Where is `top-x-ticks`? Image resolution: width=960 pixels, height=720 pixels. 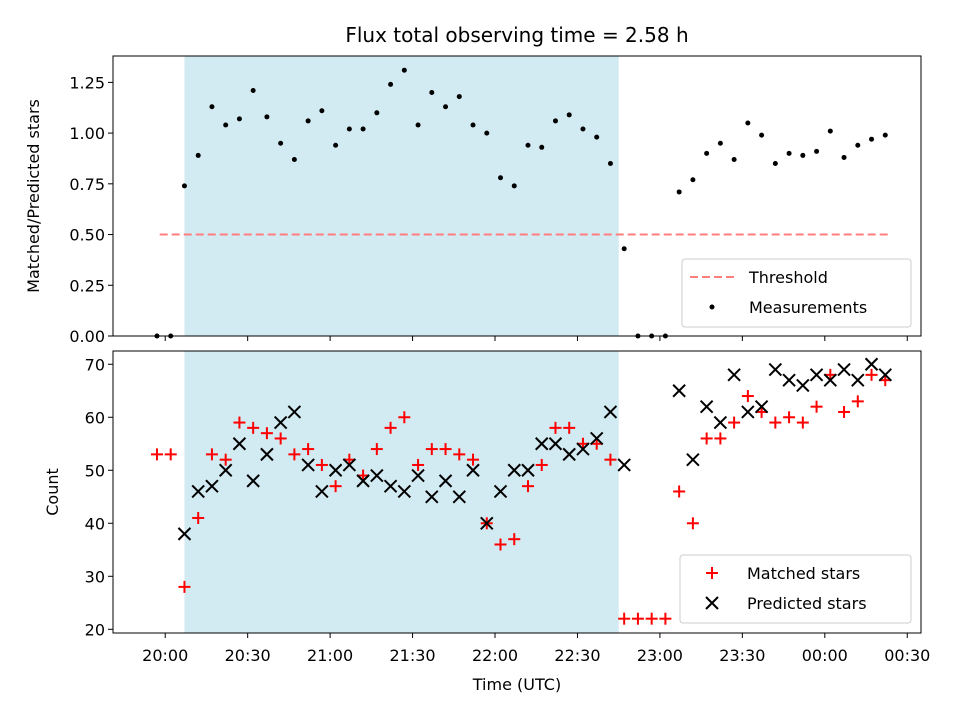
top-x-ticks is located at coordinates (536, 338).